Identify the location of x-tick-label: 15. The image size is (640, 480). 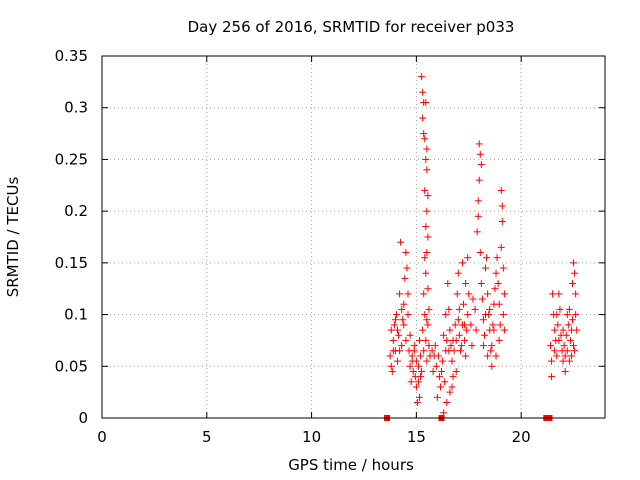
(416, 437).